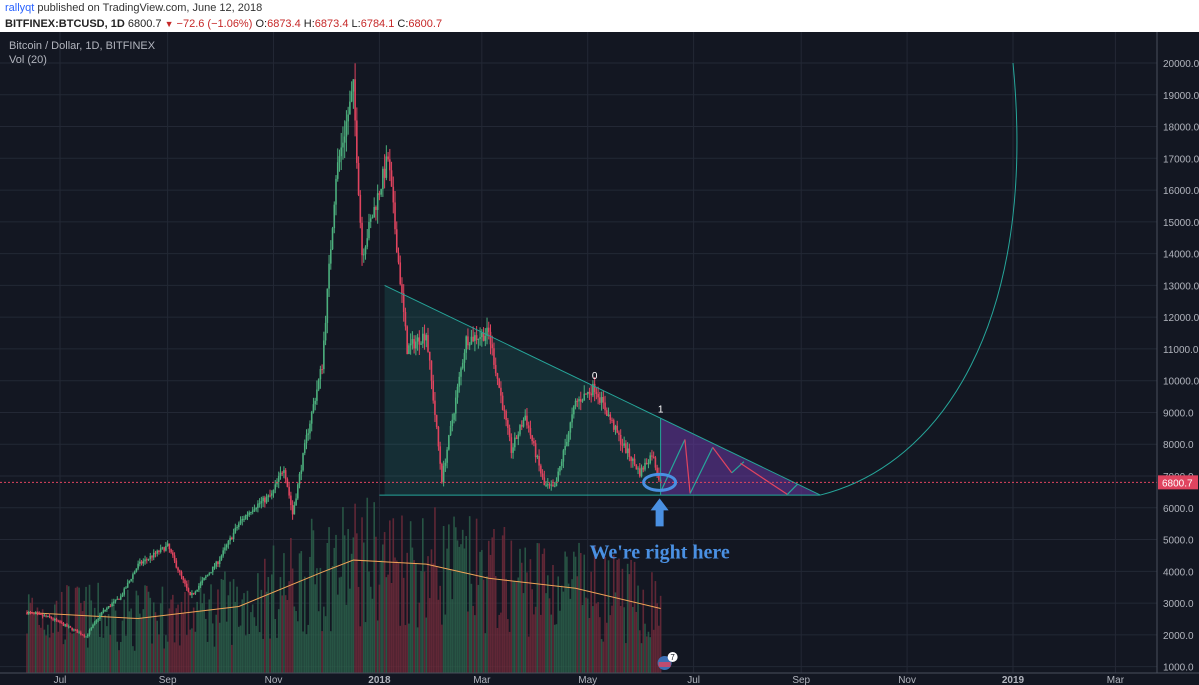  What do you see at coordinates (522, 390) in the screenshot?
I see `triangle-past-fill` at bounding box center [522, 390].